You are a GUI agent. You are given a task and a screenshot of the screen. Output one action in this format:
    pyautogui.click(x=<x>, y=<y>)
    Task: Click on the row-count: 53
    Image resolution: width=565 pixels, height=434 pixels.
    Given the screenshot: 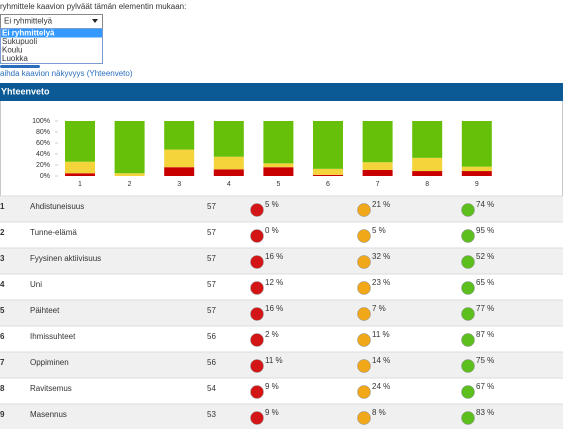 What is the action you would take?
    pyautogui.click(x=211, y=414)
    